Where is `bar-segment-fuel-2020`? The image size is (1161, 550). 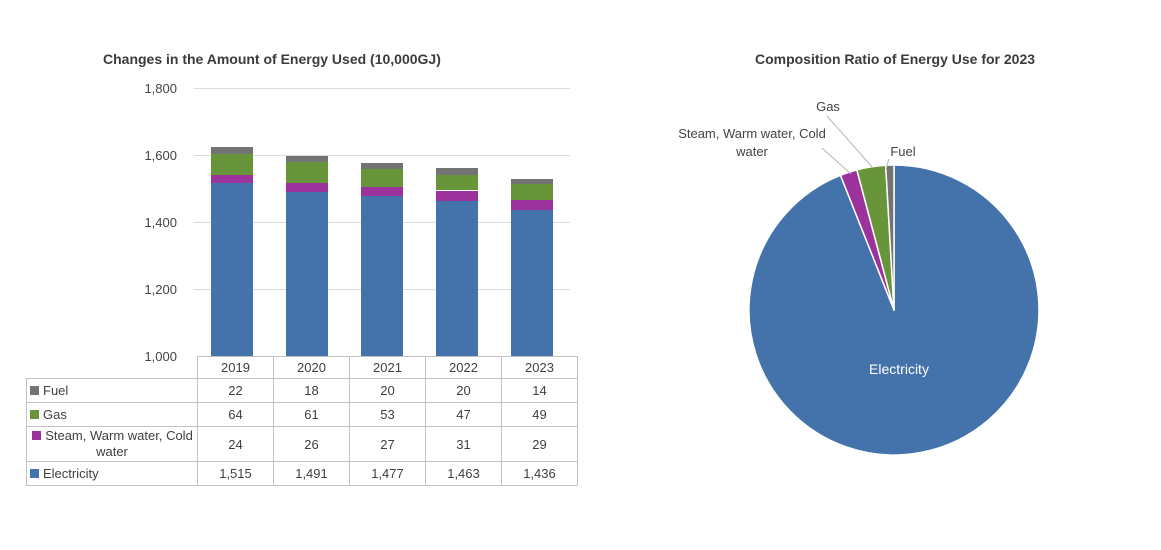
bar-segment-fuel-2020 is located at coordinates (306, 159).